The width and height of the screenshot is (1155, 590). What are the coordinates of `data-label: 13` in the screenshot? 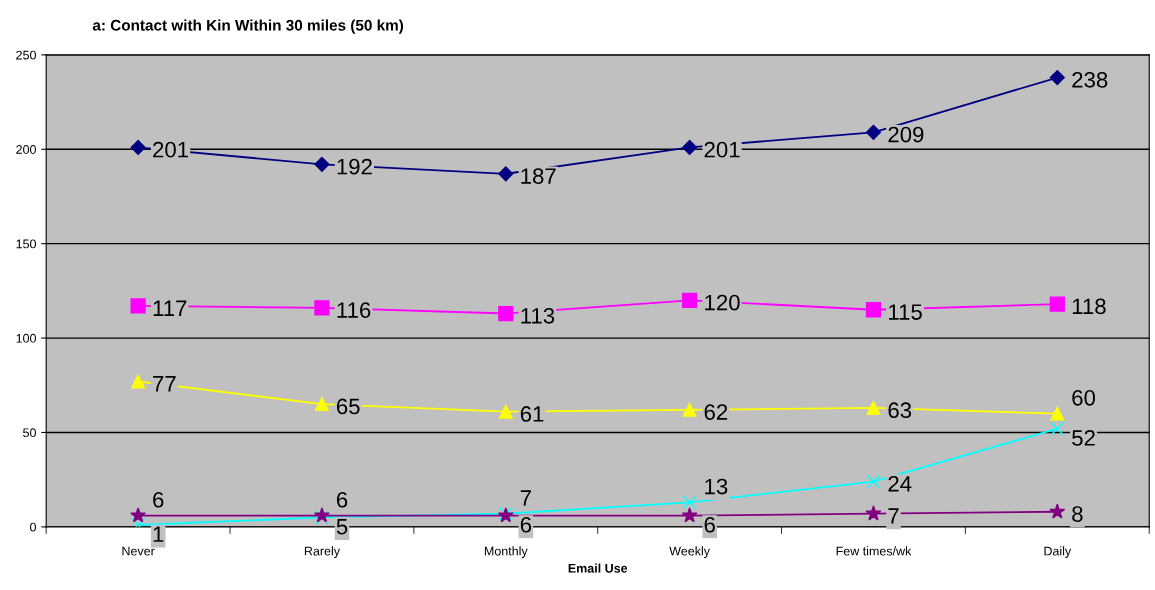 It's located at (716, 486).